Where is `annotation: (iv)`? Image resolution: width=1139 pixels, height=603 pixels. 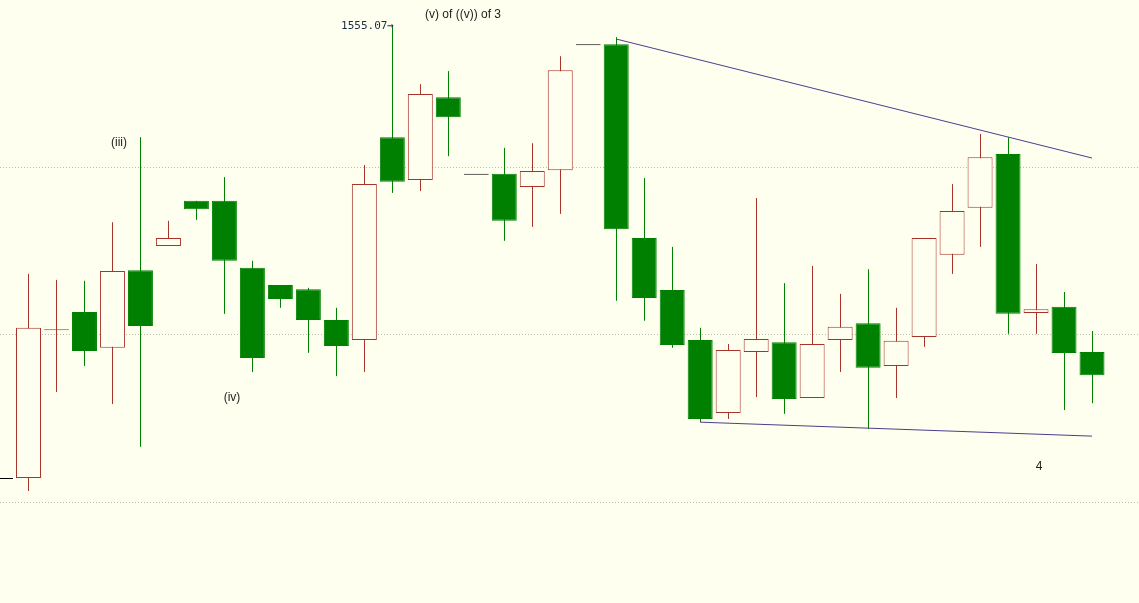 annotation: (iv) is located at coordinates (232, 397).